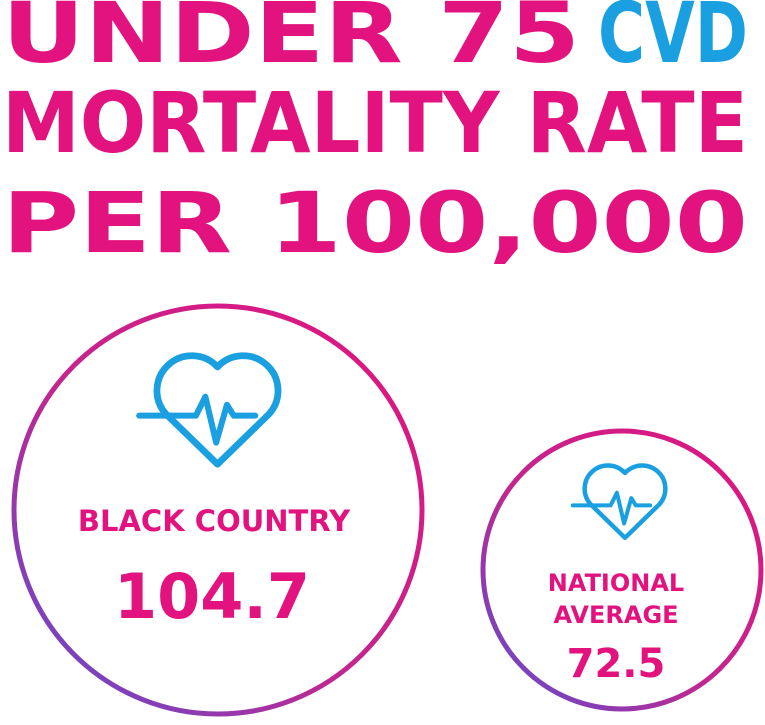  What do you see at coordinates (214, 521) in the screenshot?
I see `item-label: BLACK COUNTRY` at bounding box center [214, 521].